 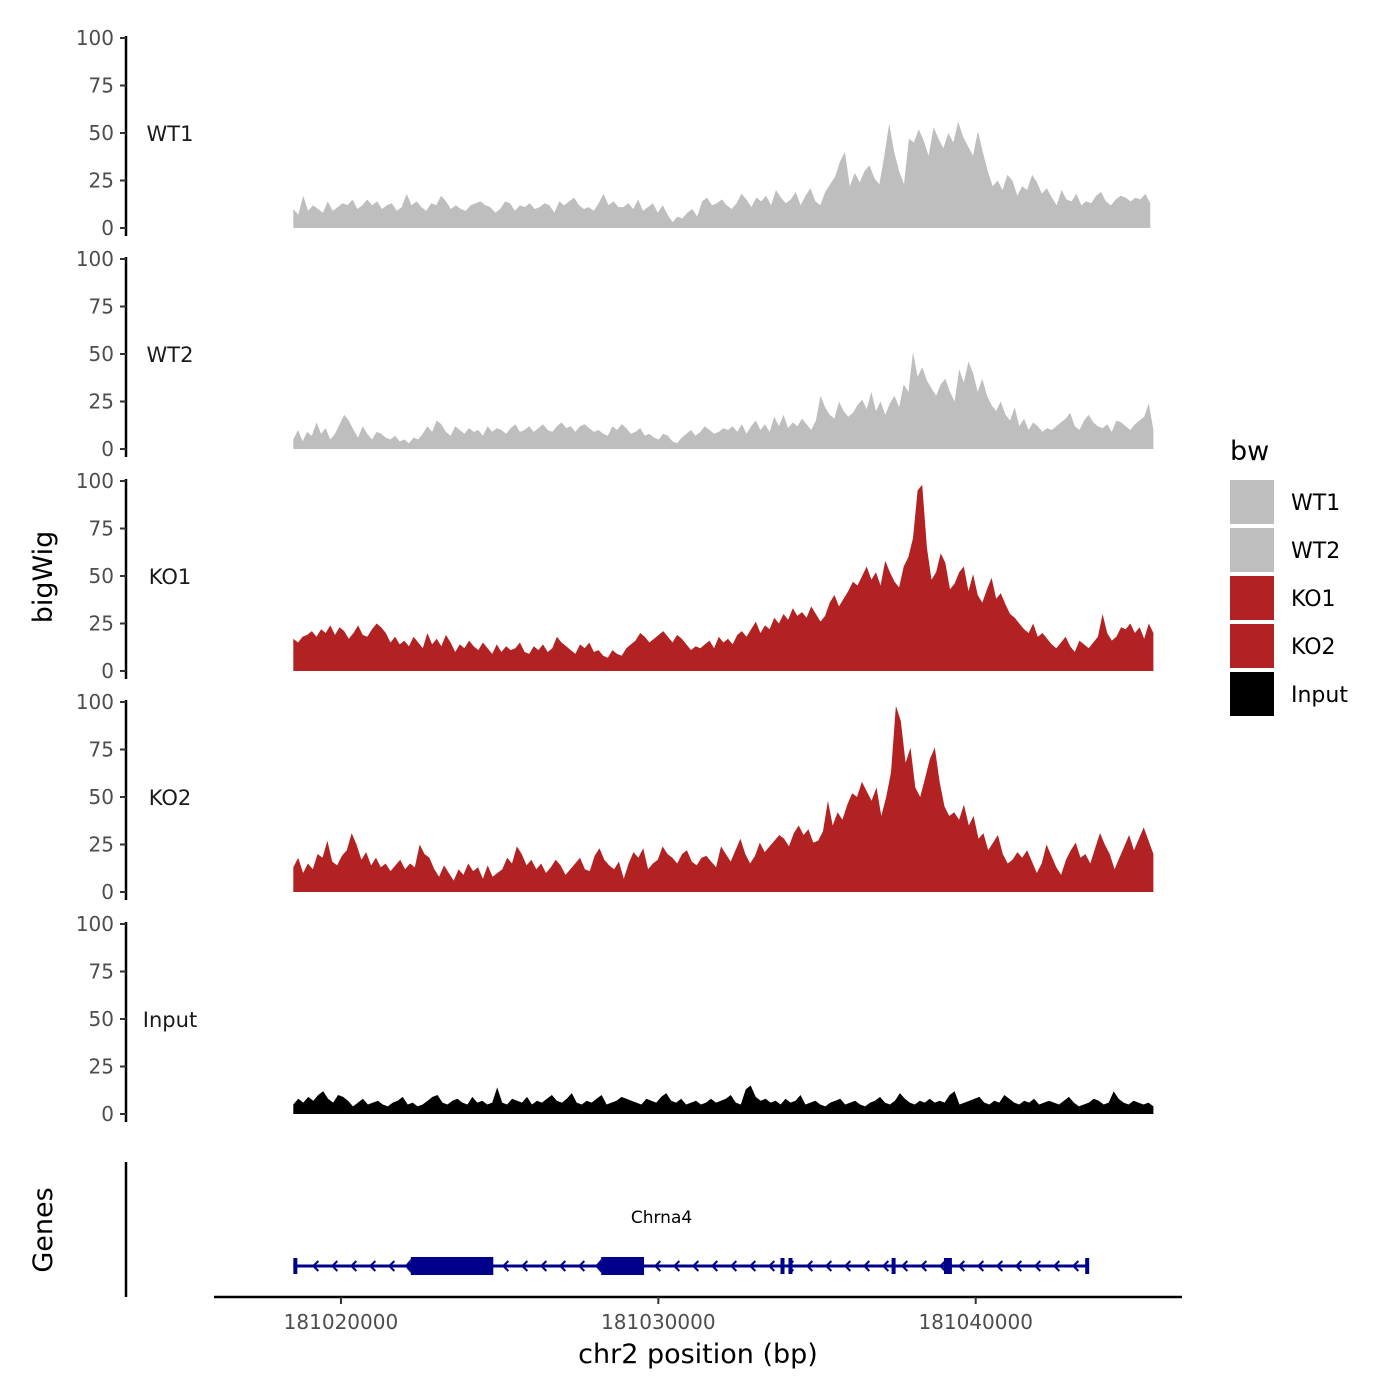 I want to click on track-label: KO2, so click(x=170, y=798).